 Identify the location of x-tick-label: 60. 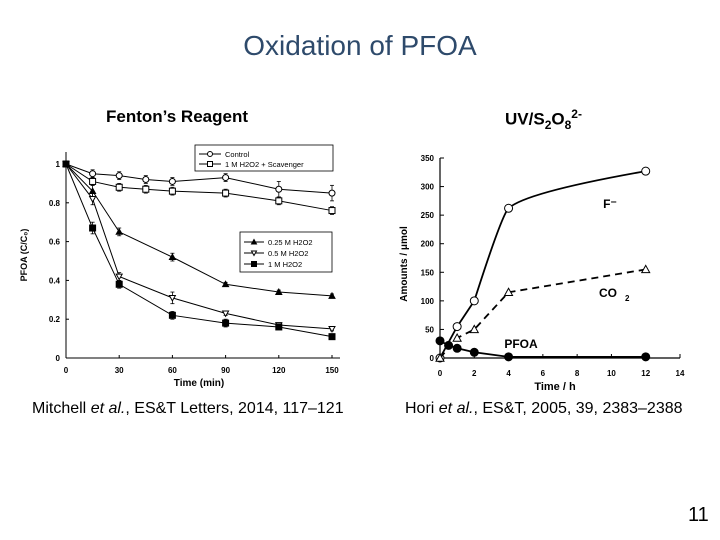
(172, 370).